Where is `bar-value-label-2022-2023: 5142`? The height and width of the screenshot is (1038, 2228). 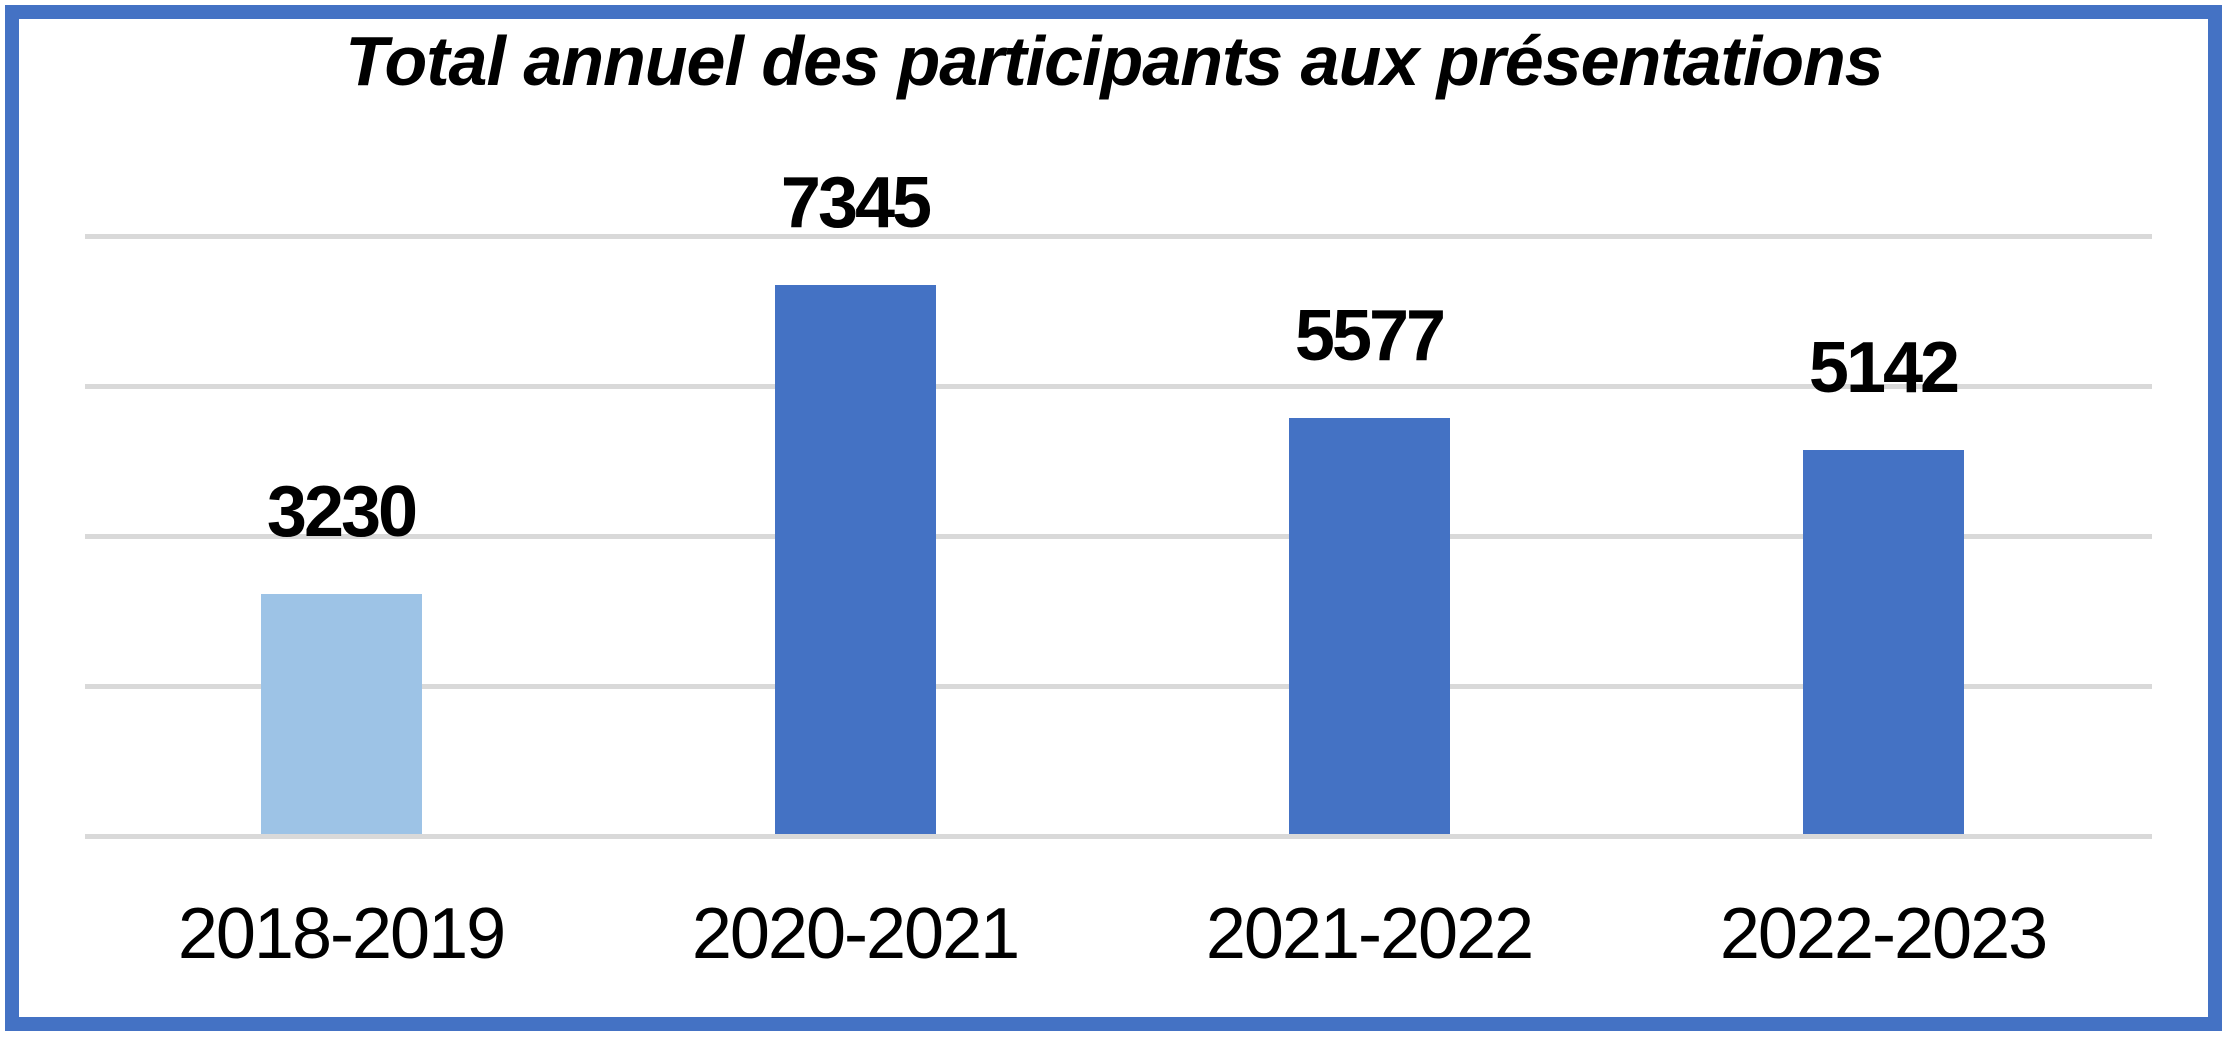
bar-value-label-2022-2023: 5142 is located at coordinates (1884, 368).